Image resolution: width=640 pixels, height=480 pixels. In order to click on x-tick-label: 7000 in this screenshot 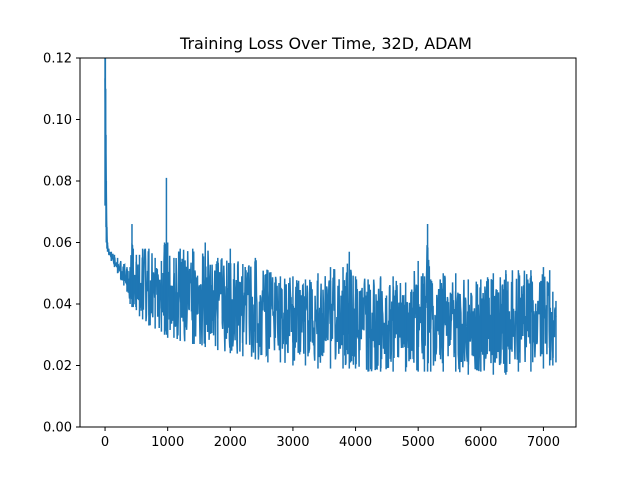, I will do `click(543, 442)`.